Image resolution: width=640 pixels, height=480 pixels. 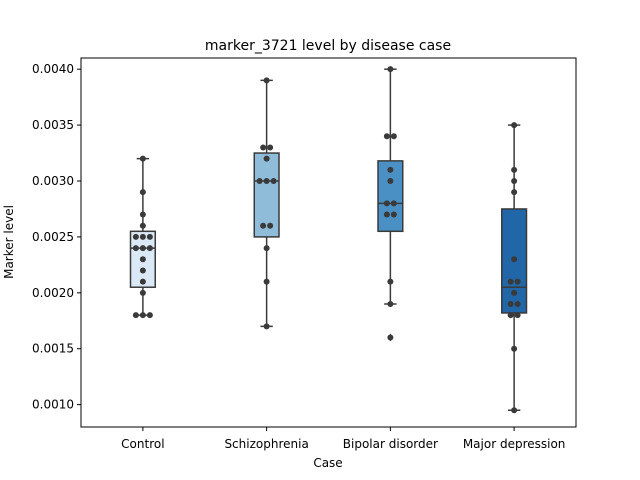 What do you see at coordinates (53, 181) in the screenshot?
I see `y-tick-label: 0.0030` at bounding box center [53, 181].